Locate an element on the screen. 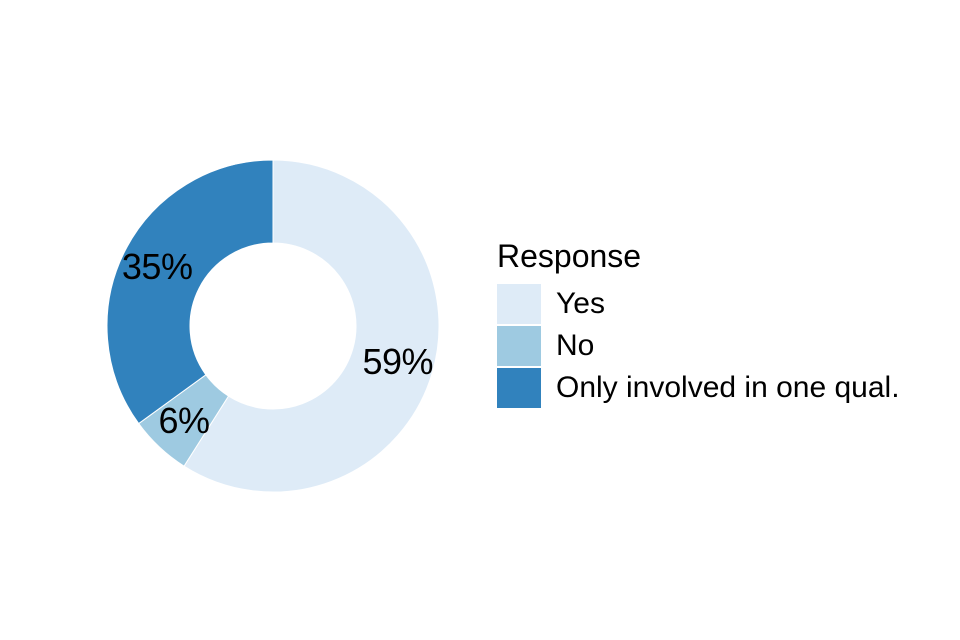 This screenshot has width=960, height=640. legend-label-no: No is located at coordinates (575, 345).